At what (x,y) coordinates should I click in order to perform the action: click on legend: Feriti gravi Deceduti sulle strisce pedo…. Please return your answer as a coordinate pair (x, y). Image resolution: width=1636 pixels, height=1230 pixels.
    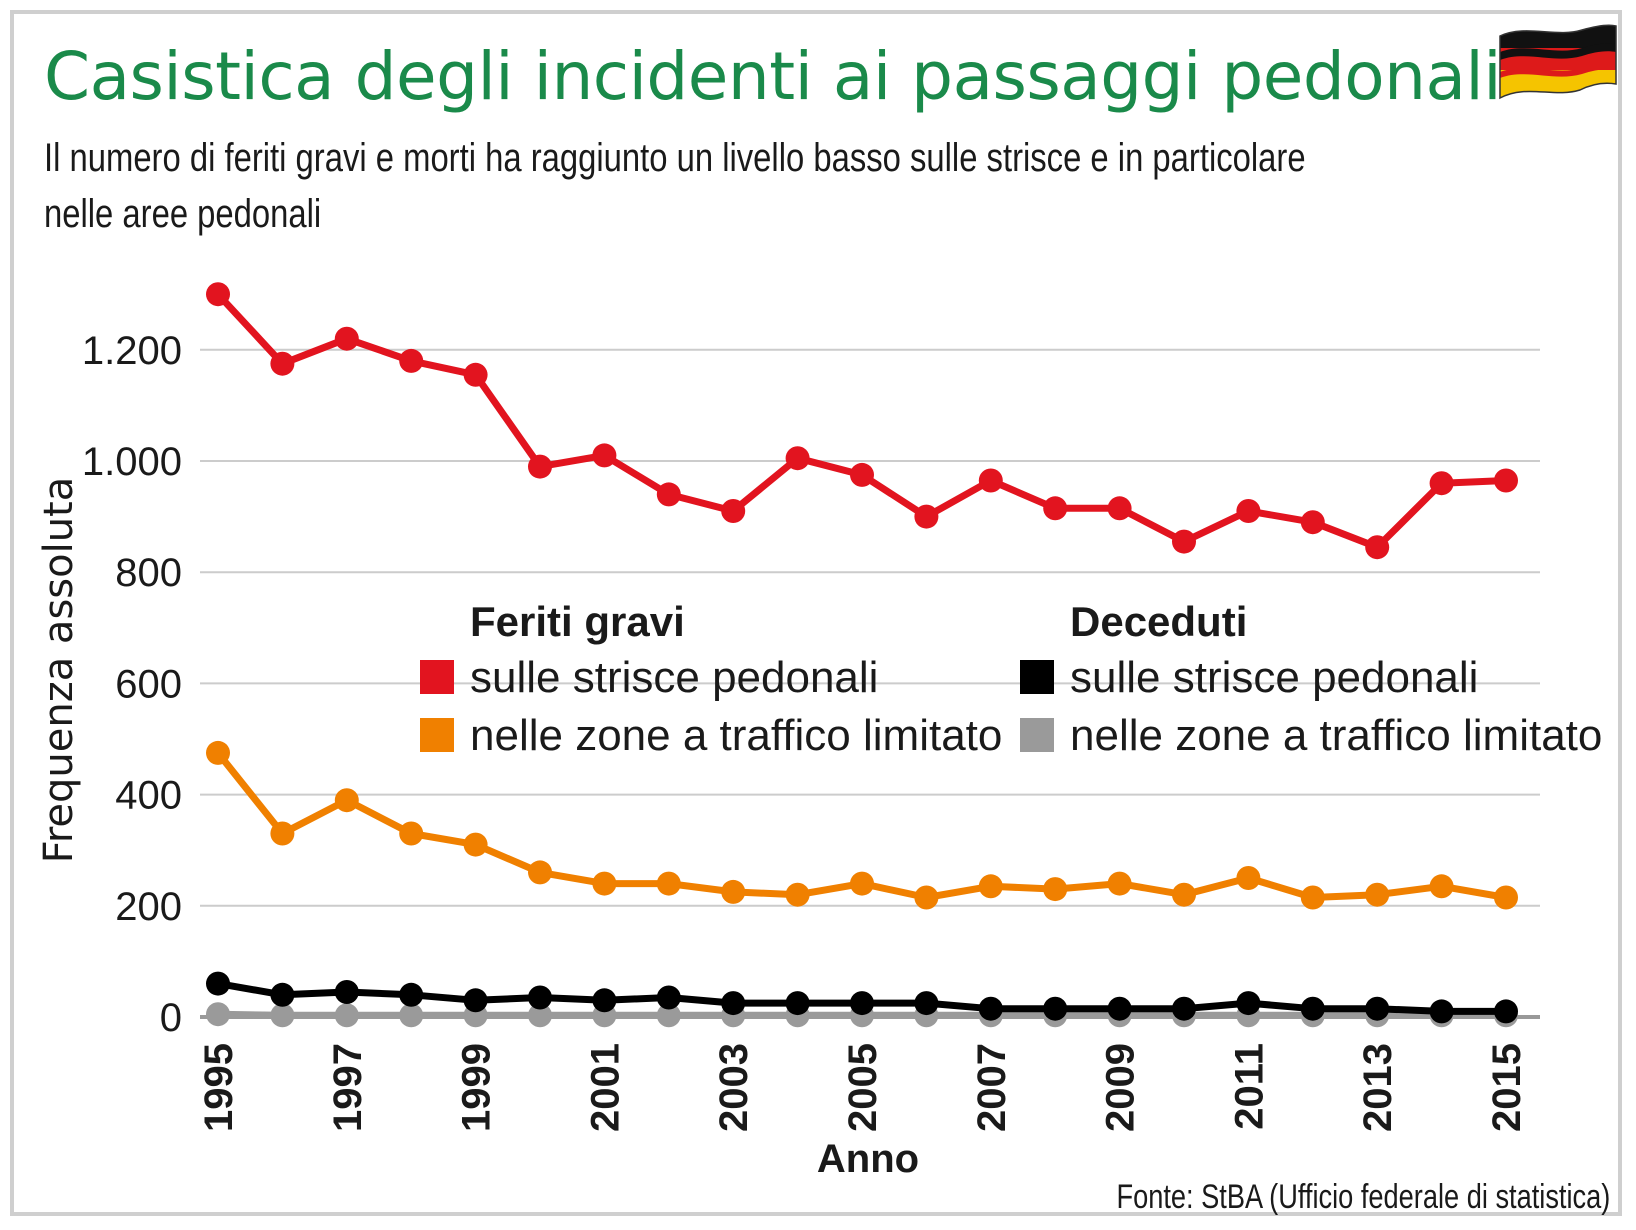
    Looking at the image, I should click on (1011, 679).